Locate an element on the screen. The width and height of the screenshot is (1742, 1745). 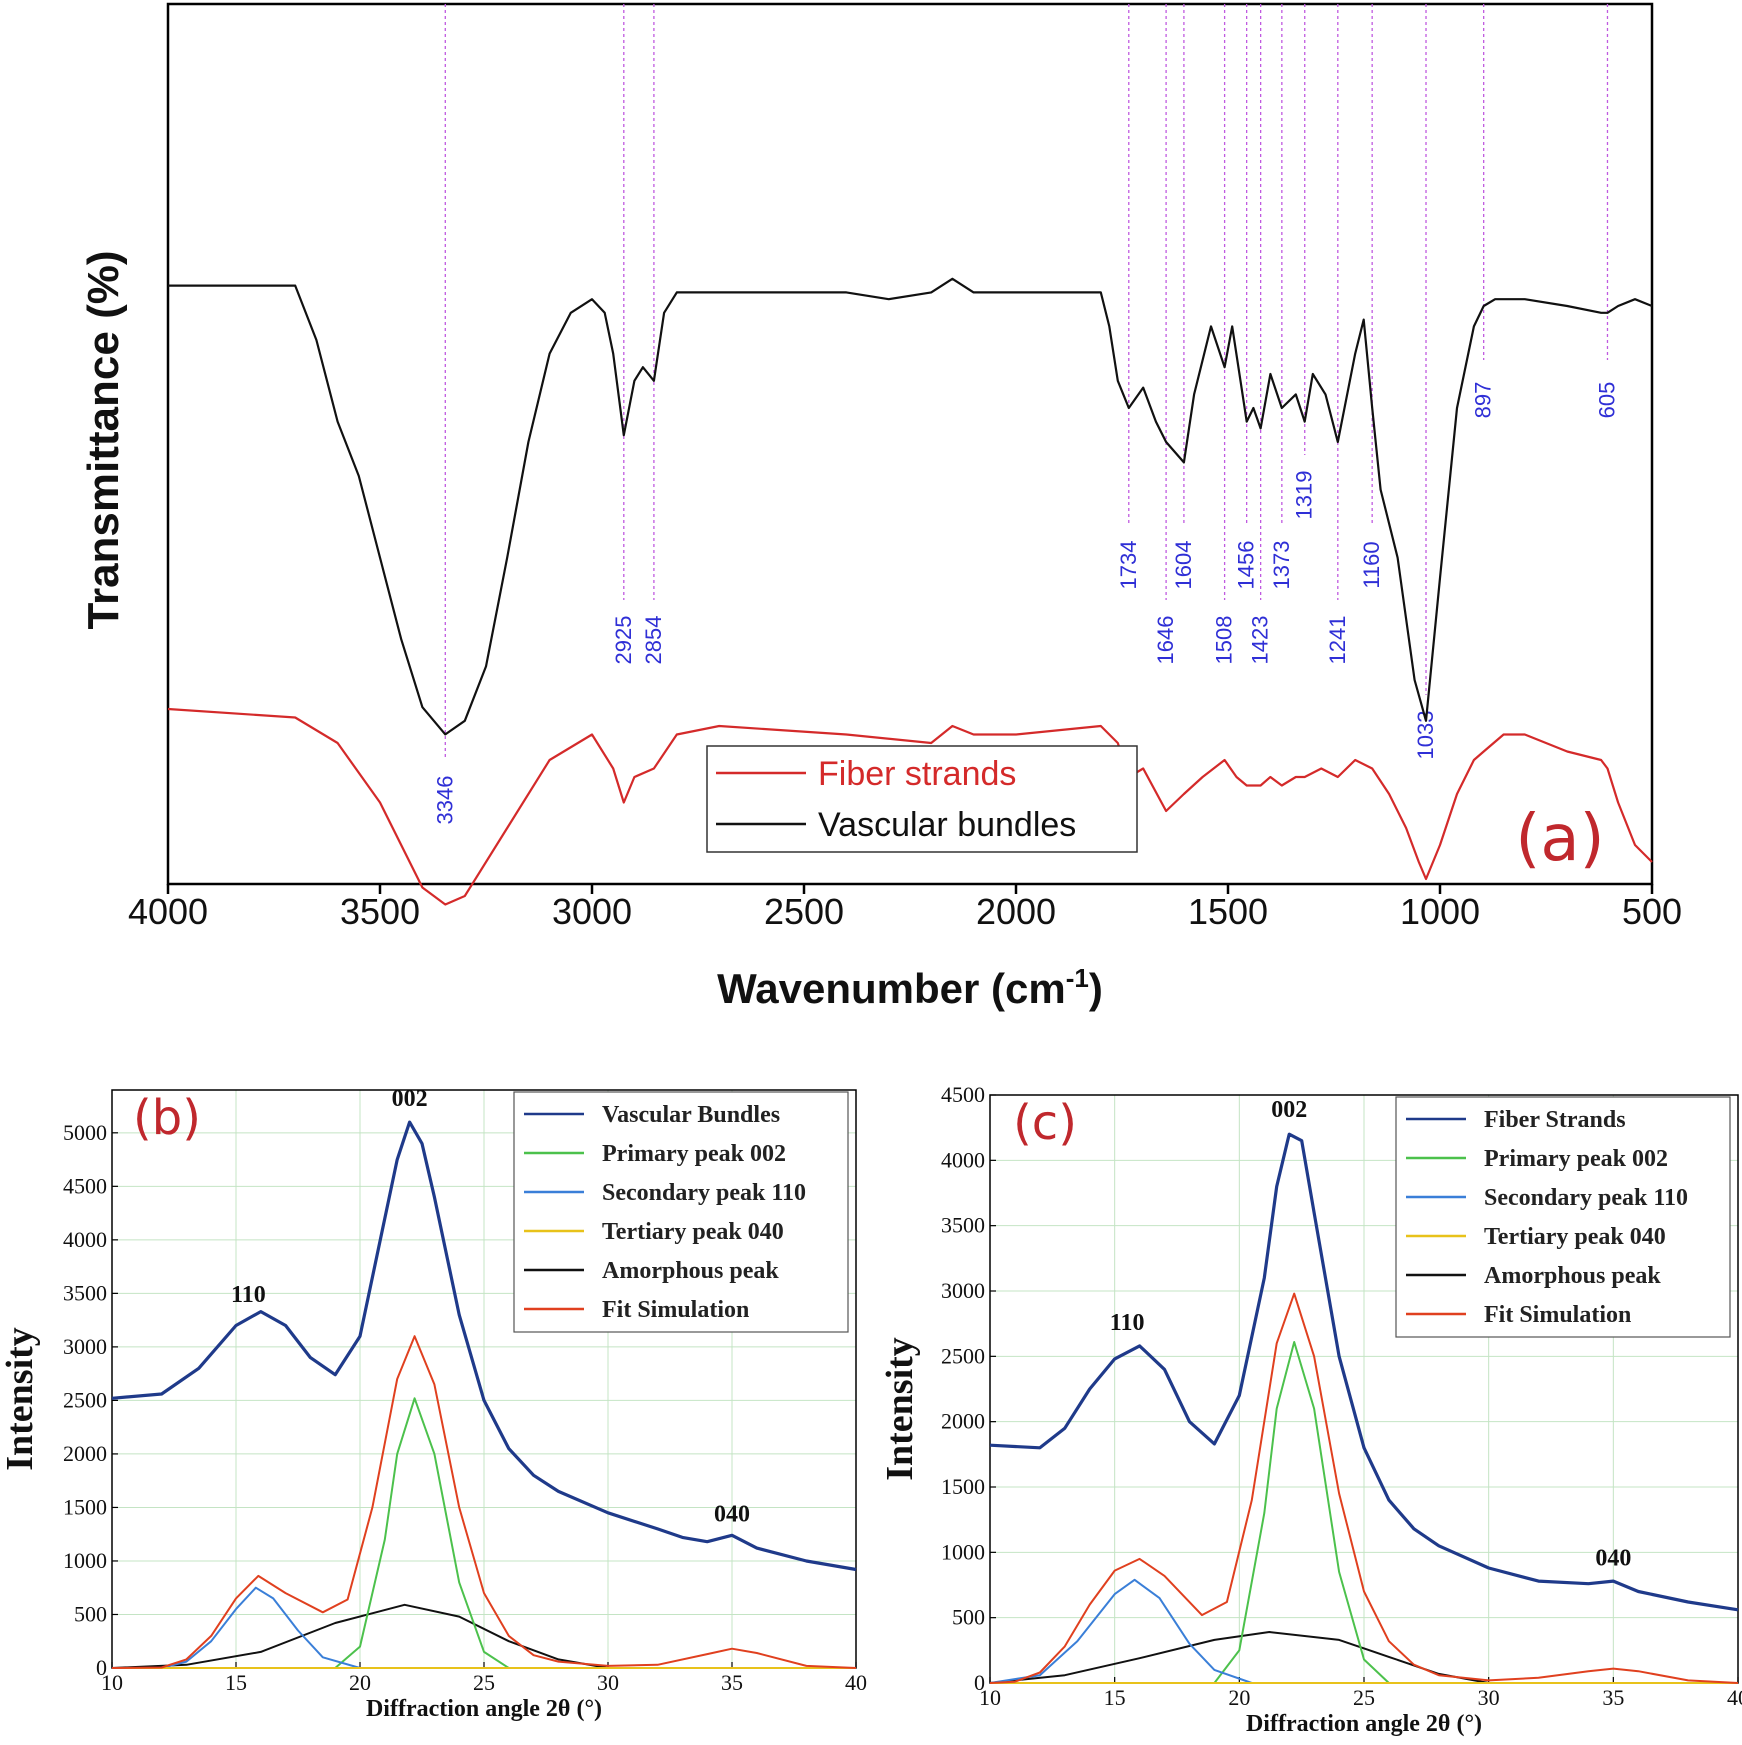
xrd-data-line is located at coordinates (484, 1346).